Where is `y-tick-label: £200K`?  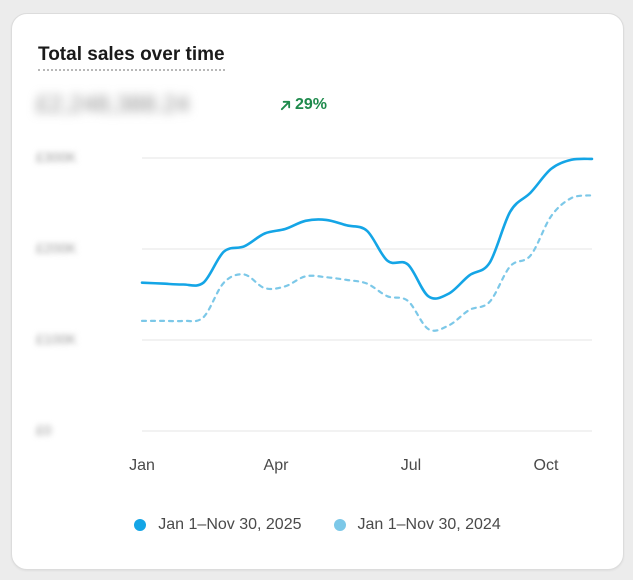
y-tick-label: £200K is located at coordinates (56, 248).